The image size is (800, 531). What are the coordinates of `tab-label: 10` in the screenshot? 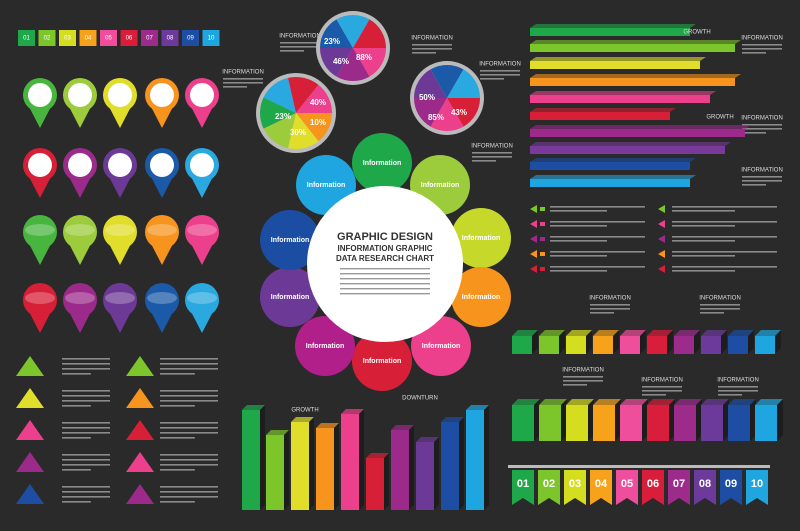 It's located at (211, 39).